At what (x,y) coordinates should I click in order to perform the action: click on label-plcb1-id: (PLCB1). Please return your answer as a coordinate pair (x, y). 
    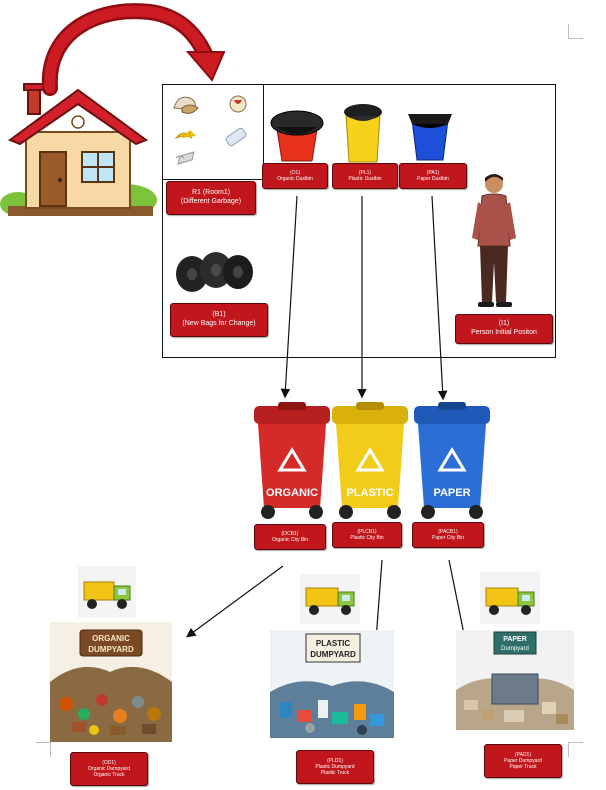
    Looking at the image, I should click on (367, 531).